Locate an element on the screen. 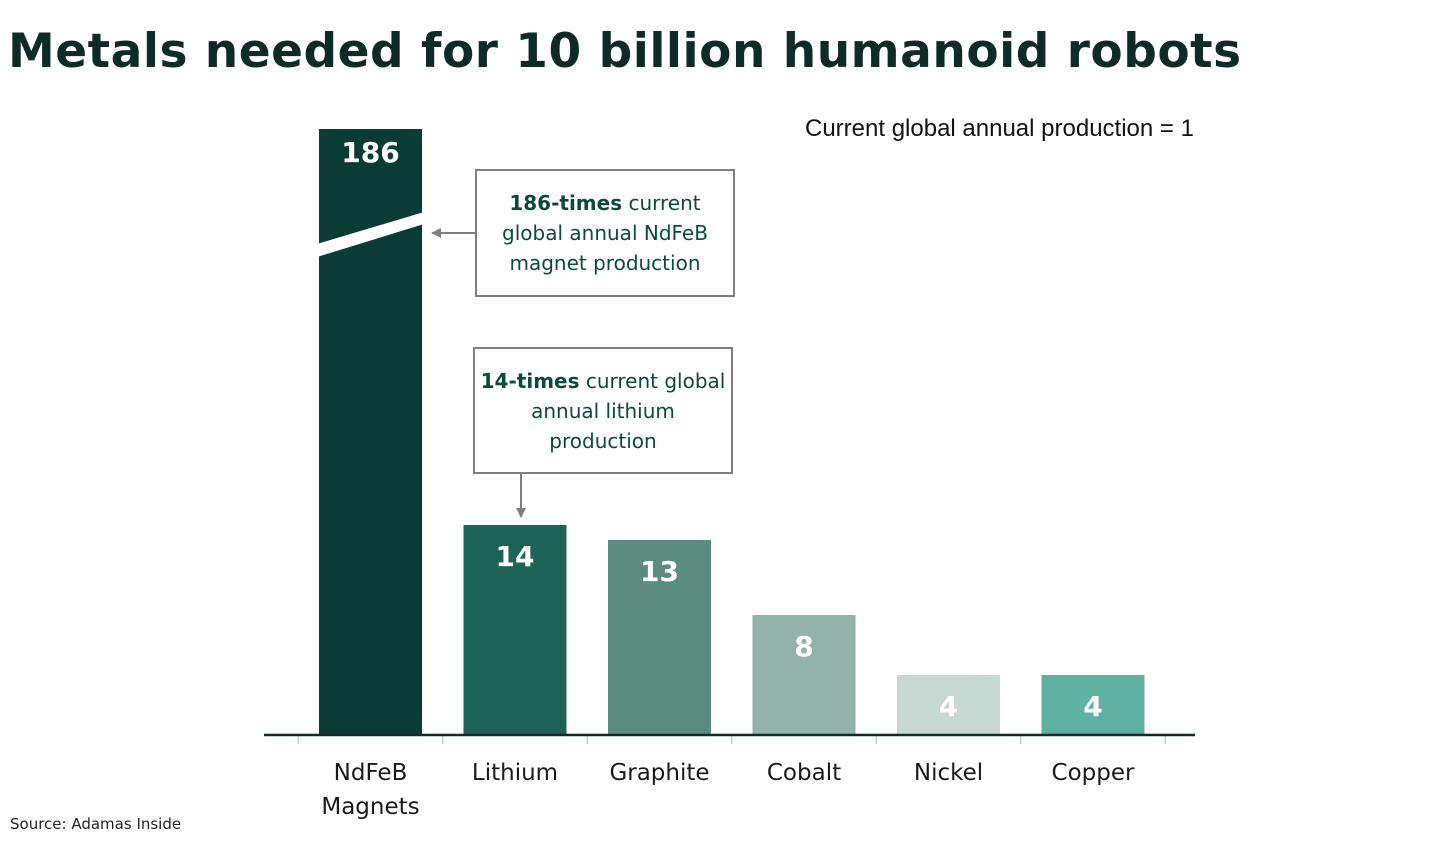 The width and height of the screenshot is (1456, 852). data-label-lithium: 14 is located at coordinates (515, 556).